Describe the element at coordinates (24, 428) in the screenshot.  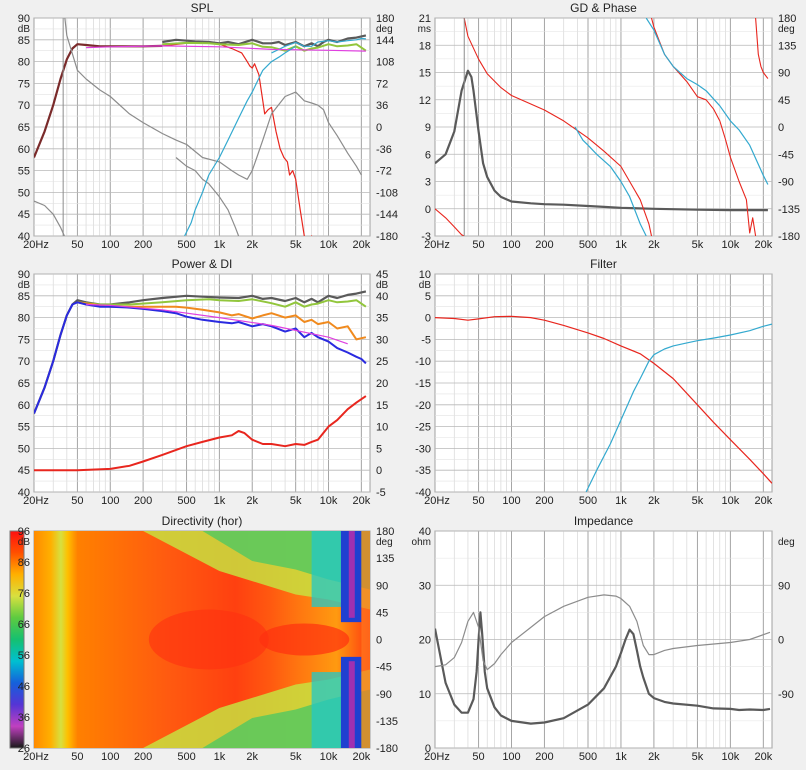
I see `y-tick-label-left: 55` at that location.